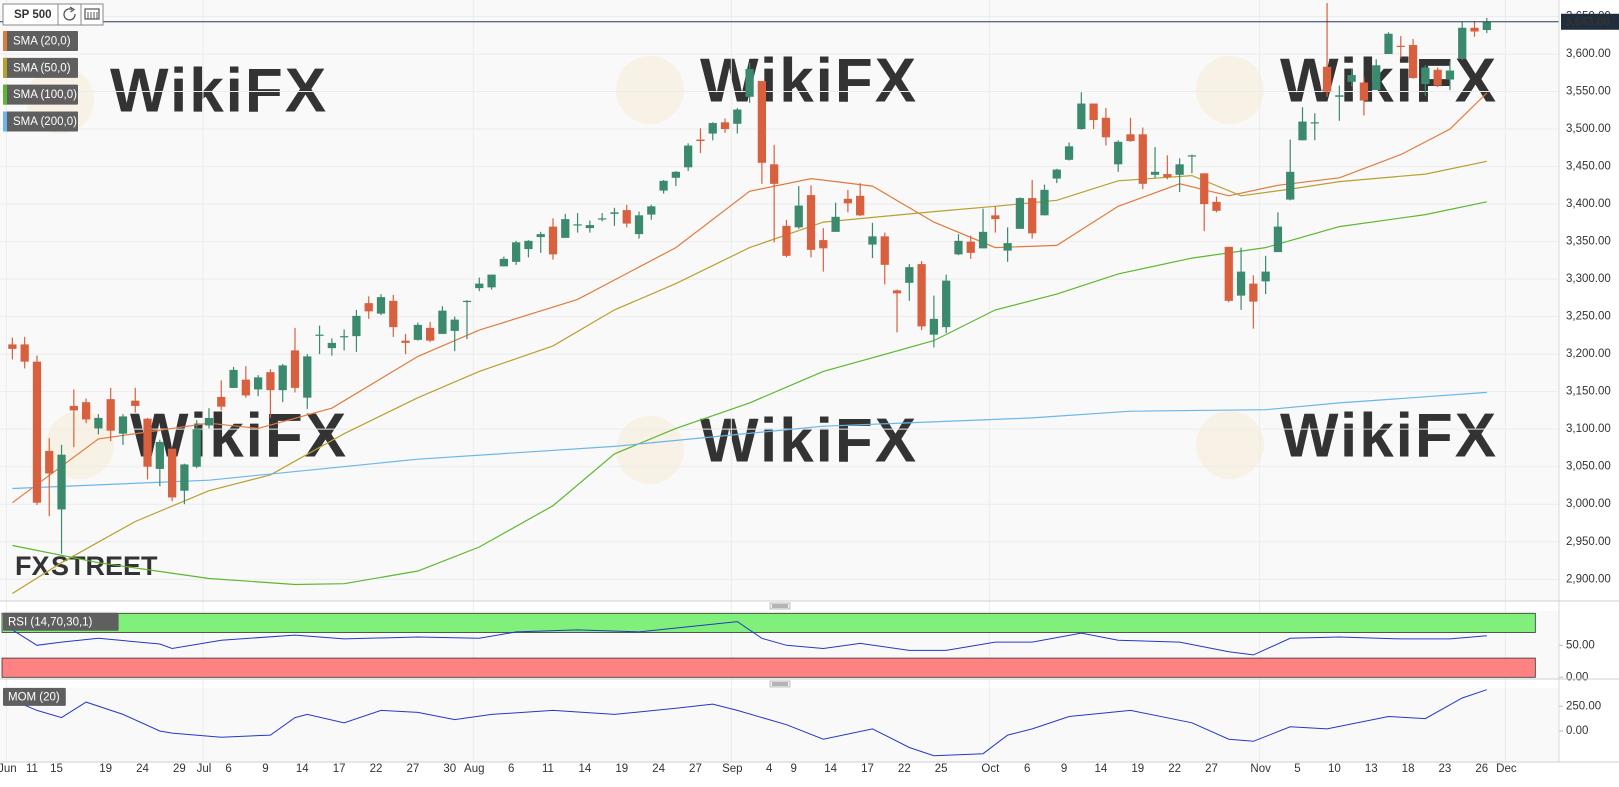 The height and width of the screenshot is (787, 1619). What do you see at coordinates (1587, 22) in the screenshot?
I see `last-price-label: 3,643.00` at bounding box center [1587, 22].